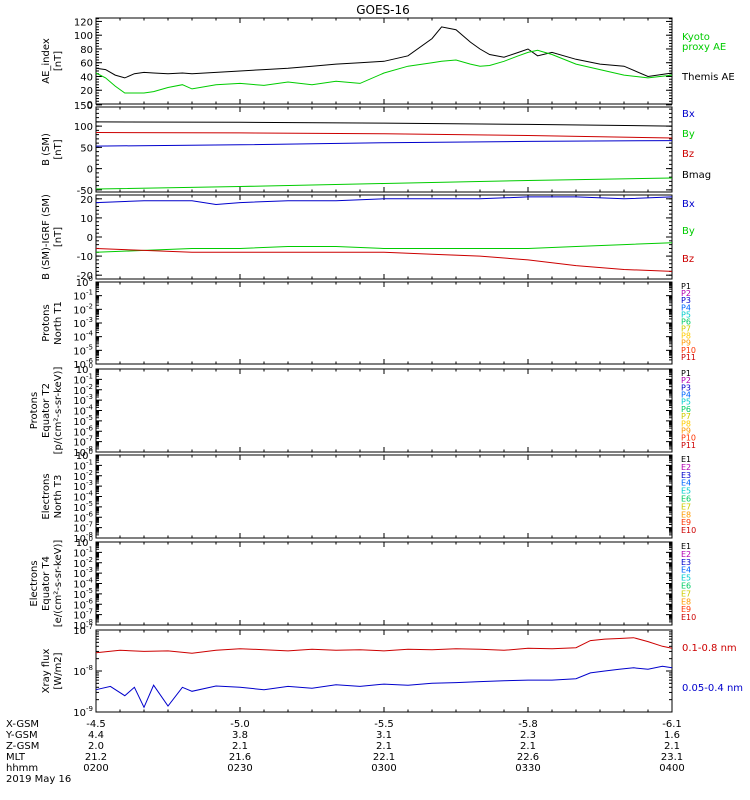  What do you see at coordinates (85, 257) in the screenshot?
I see `y-tick-label: -10` at bounding box center [85, 257].